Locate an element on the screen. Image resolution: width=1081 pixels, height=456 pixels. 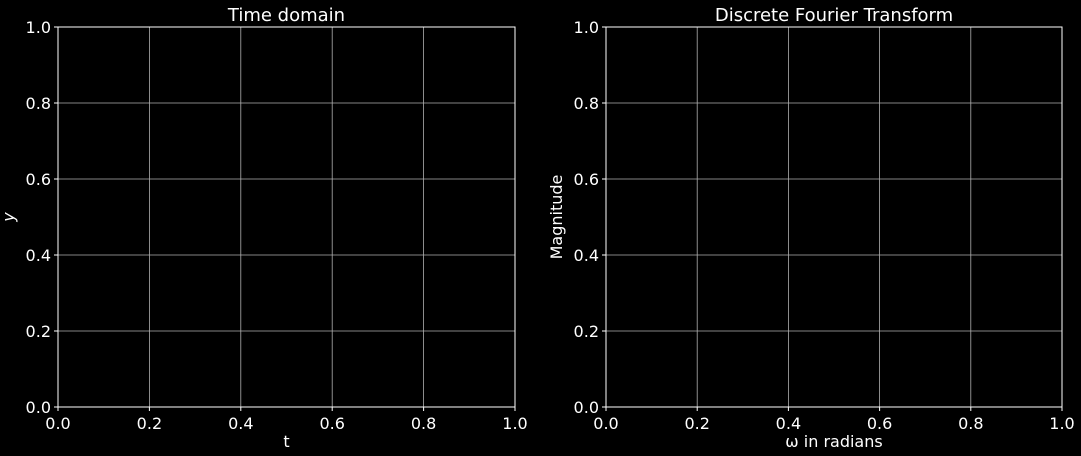
dft-y-tick-label: 0.4 is located at coordinates (586, 255).